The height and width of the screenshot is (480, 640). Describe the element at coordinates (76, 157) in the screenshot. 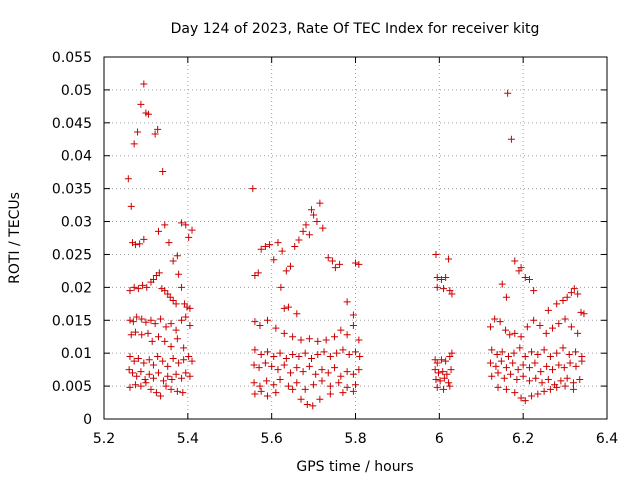

I see `y-tick-label: 0.04` at that location.